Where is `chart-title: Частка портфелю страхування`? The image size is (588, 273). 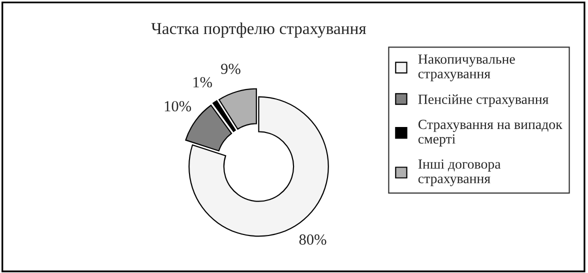
chart-title: Частка портфелю страхування is located at coordinates (258, 30).